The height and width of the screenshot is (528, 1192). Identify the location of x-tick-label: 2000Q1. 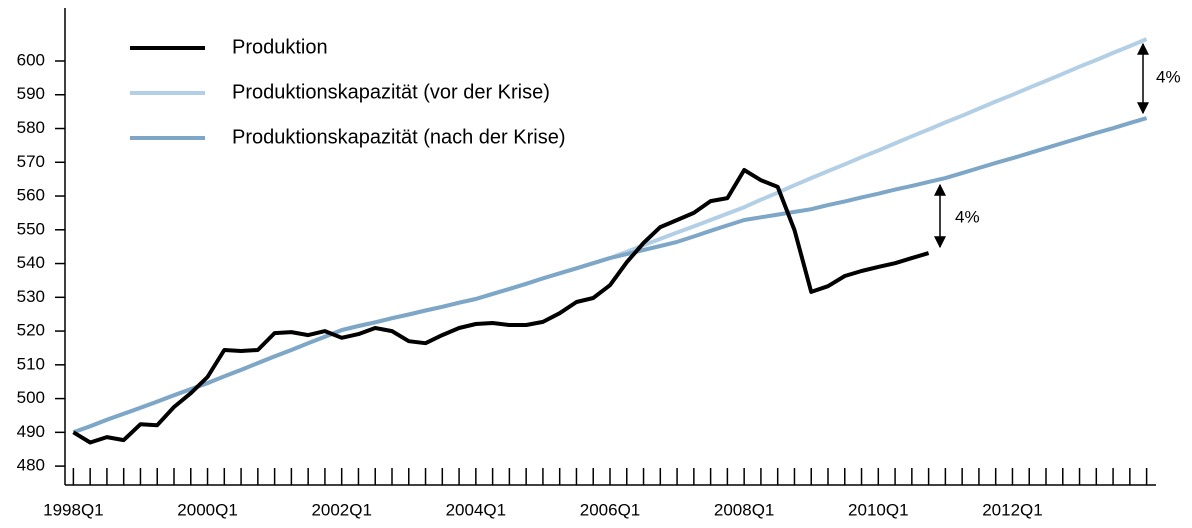
(207, 509).